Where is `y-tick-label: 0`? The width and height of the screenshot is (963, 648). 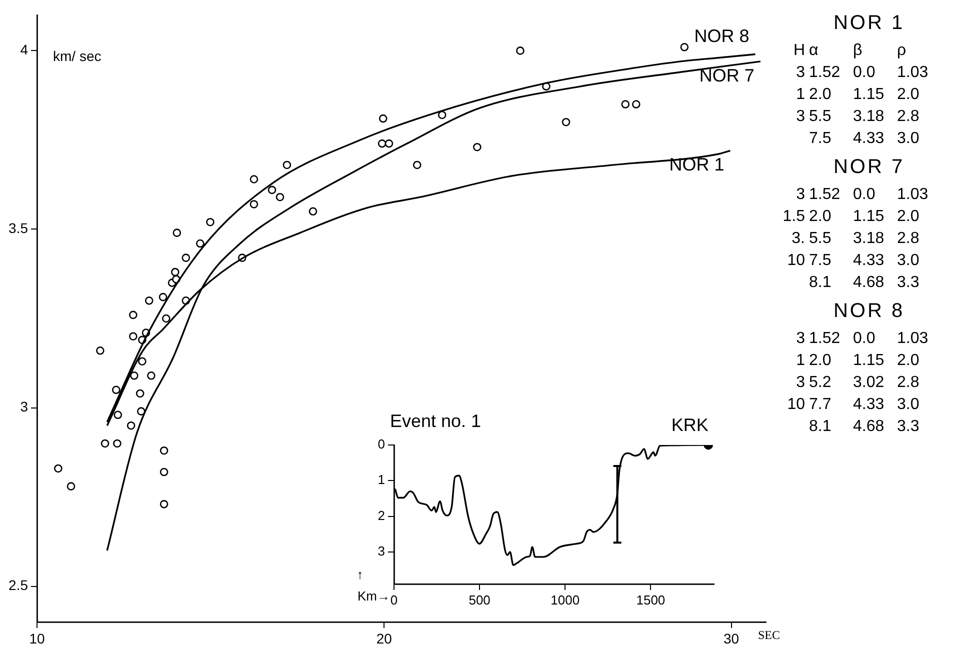
y-tick-label: 0 is located at coordinates (381, 444).